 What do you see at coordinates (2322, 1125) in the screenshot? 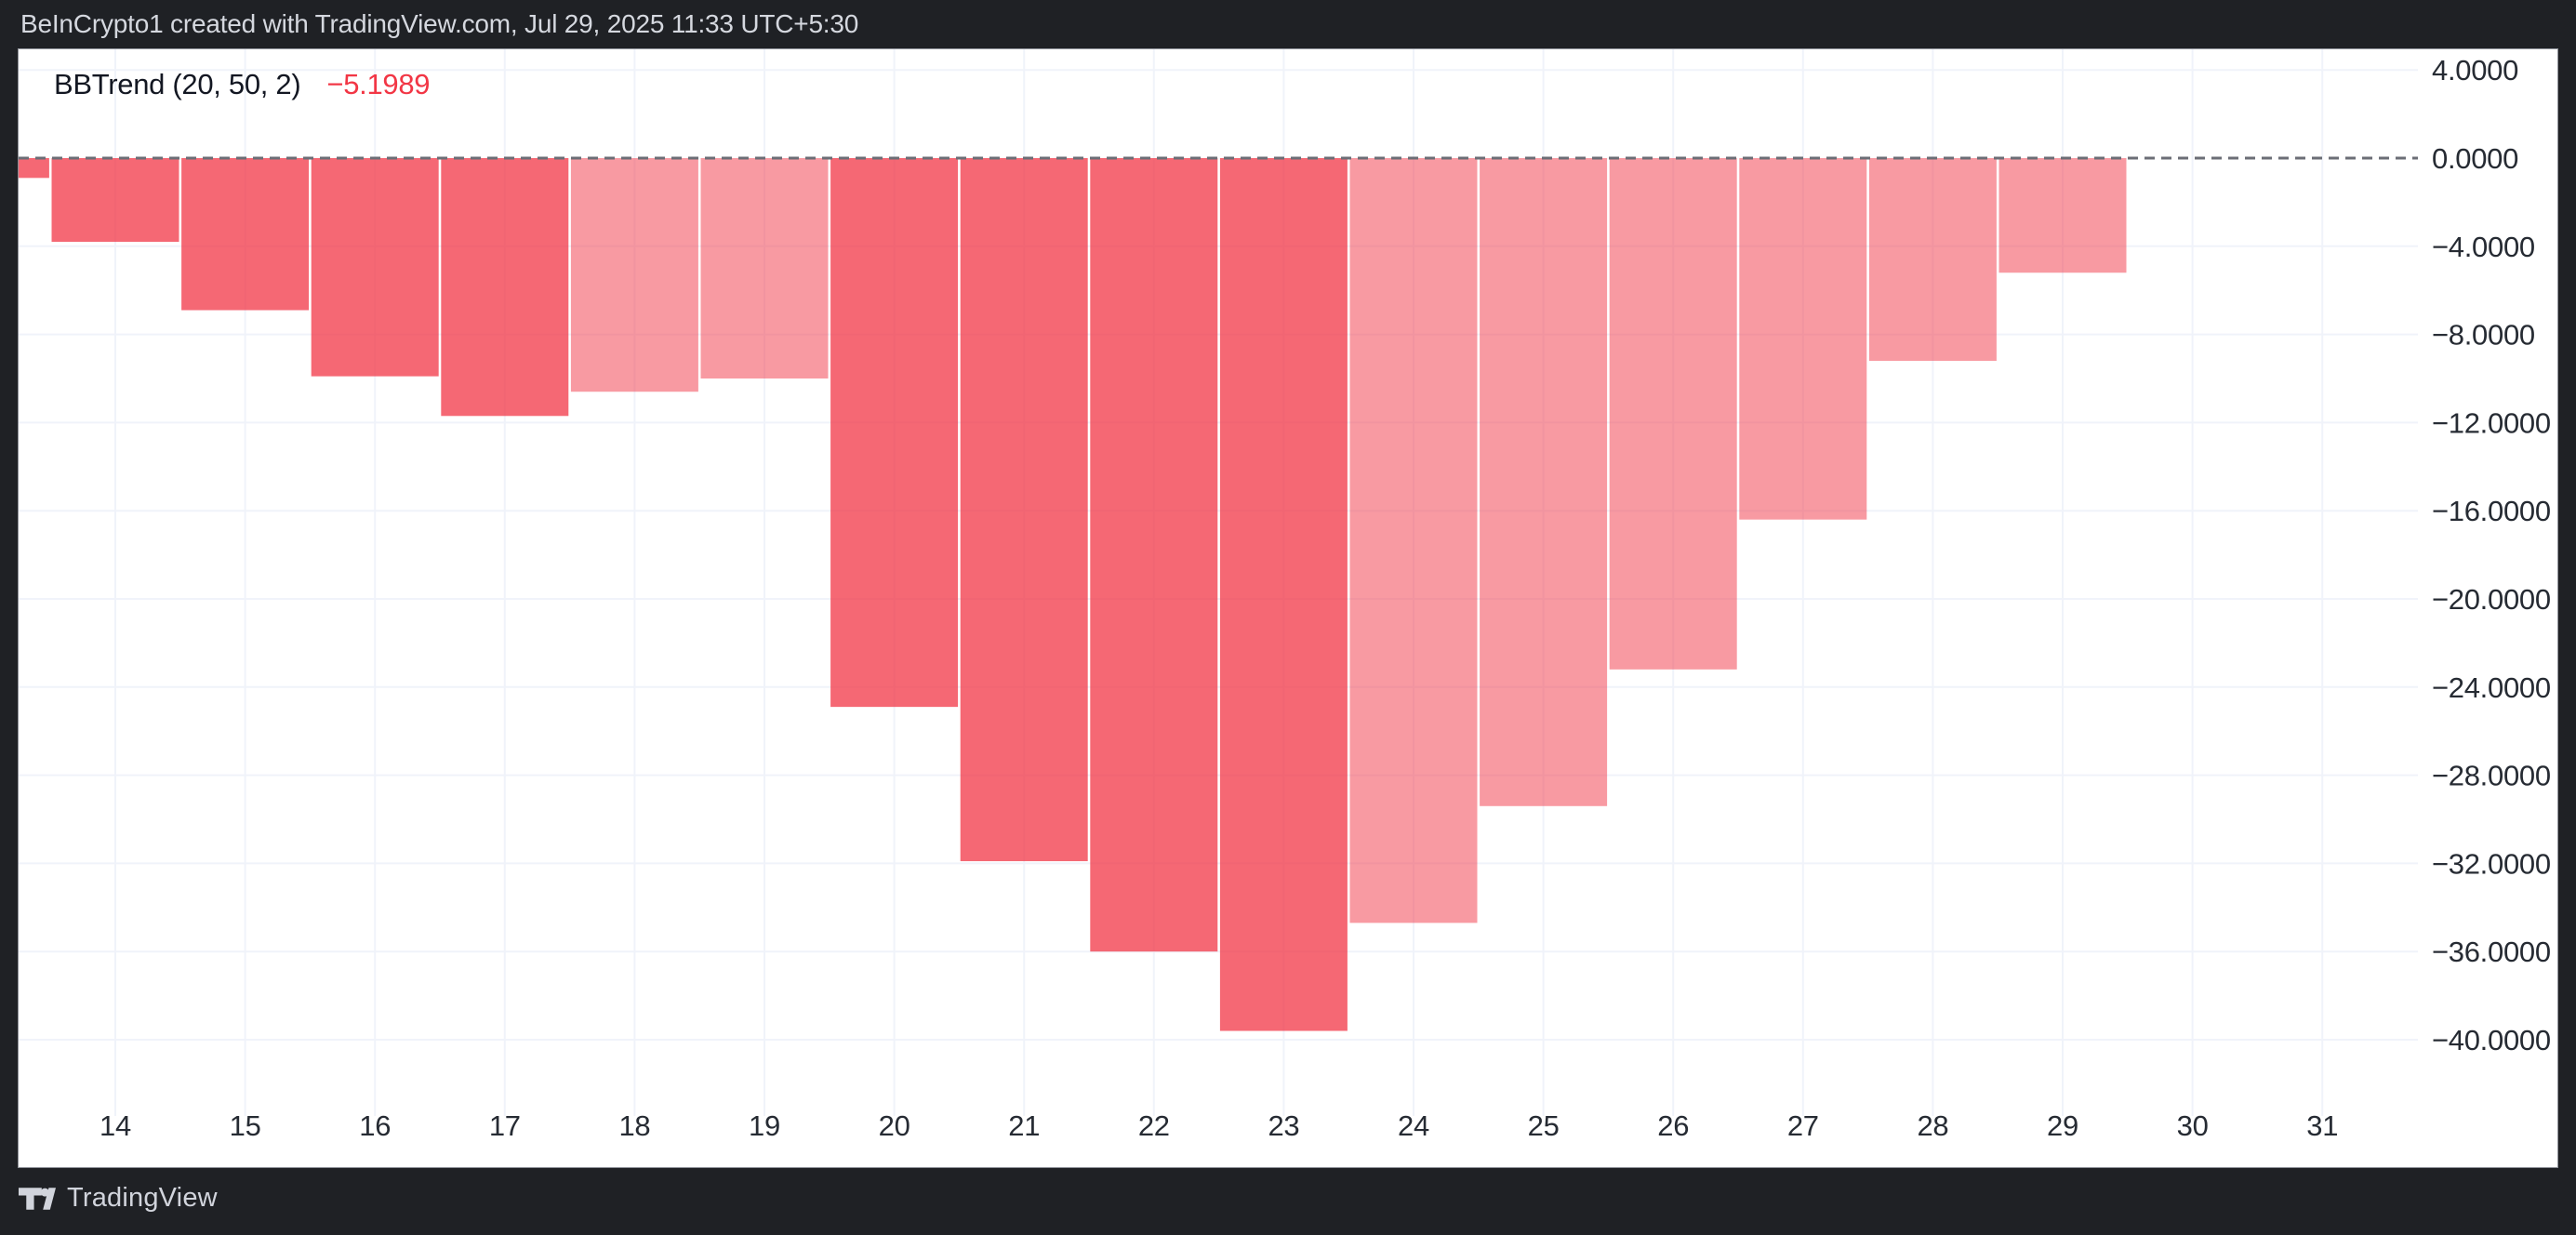
I see `x-tick-label: 31` at bounding box center [2322, 1125].